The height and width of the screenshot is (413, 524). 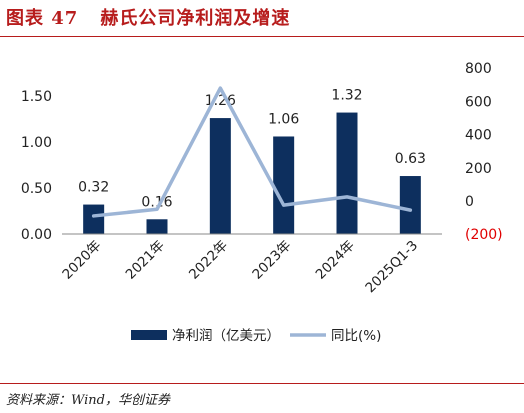 I want to click on x-tick-label: 2021年, so click(x=145, y=260).